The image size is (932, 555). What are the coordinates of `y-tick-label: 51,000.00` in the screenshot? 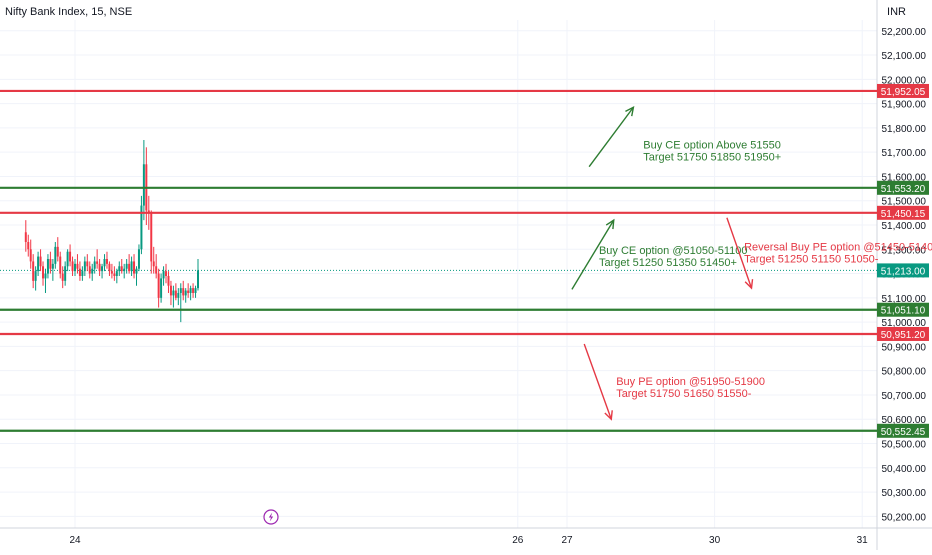 It's located at (904, 323).